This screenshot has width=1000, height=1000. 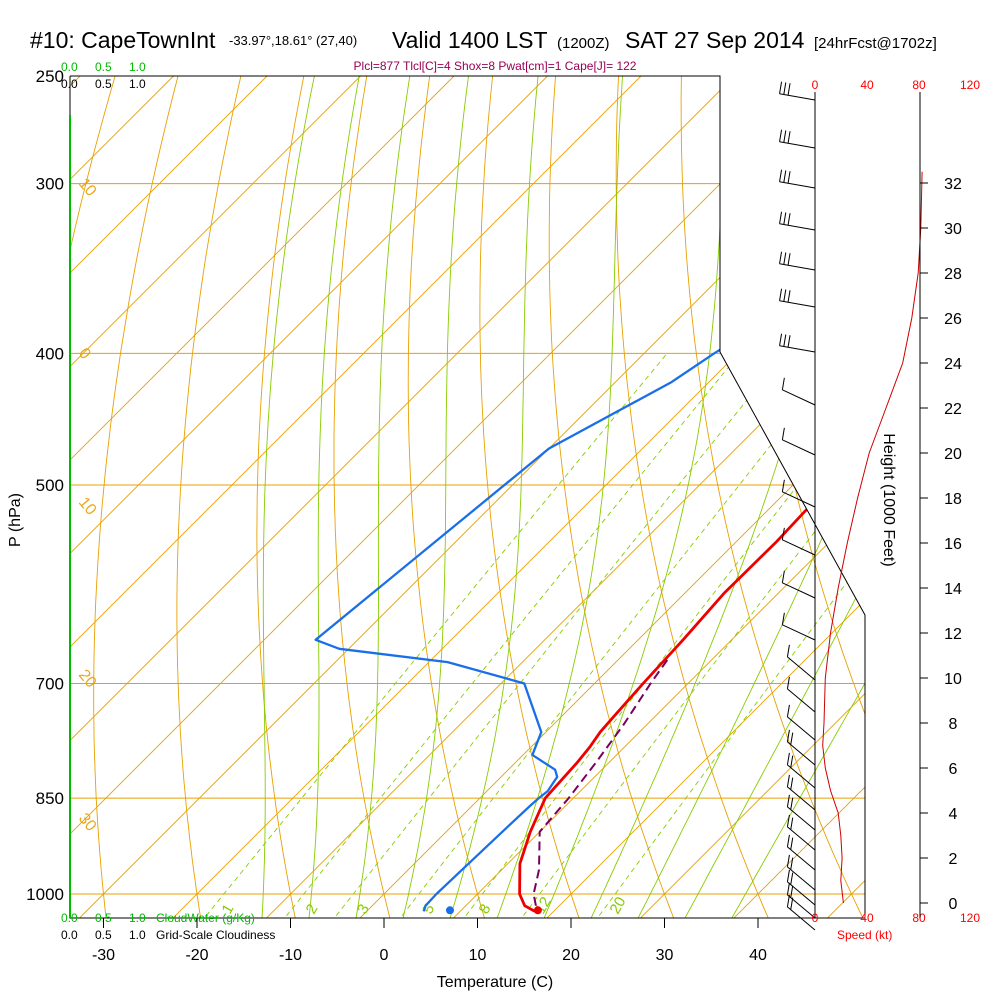 I want to click on wind-barbs, so click(x=797, y=506).